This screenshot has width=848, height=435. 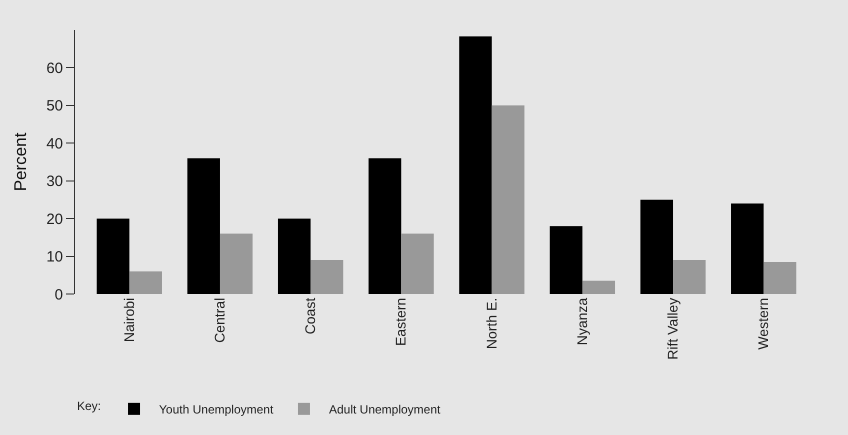 What do you see at coordinates (216, 409) in the screenshot?
I see `legend-label: Youth Unemployment` at bounding box center [216, 409].